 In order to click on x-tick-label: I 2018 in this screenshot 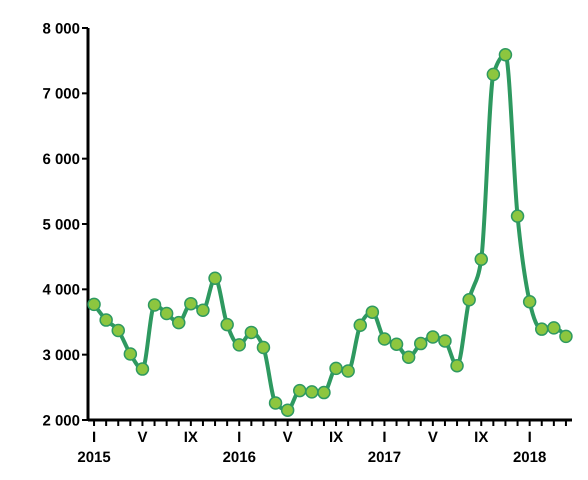, I will do `click(529, 447)`.